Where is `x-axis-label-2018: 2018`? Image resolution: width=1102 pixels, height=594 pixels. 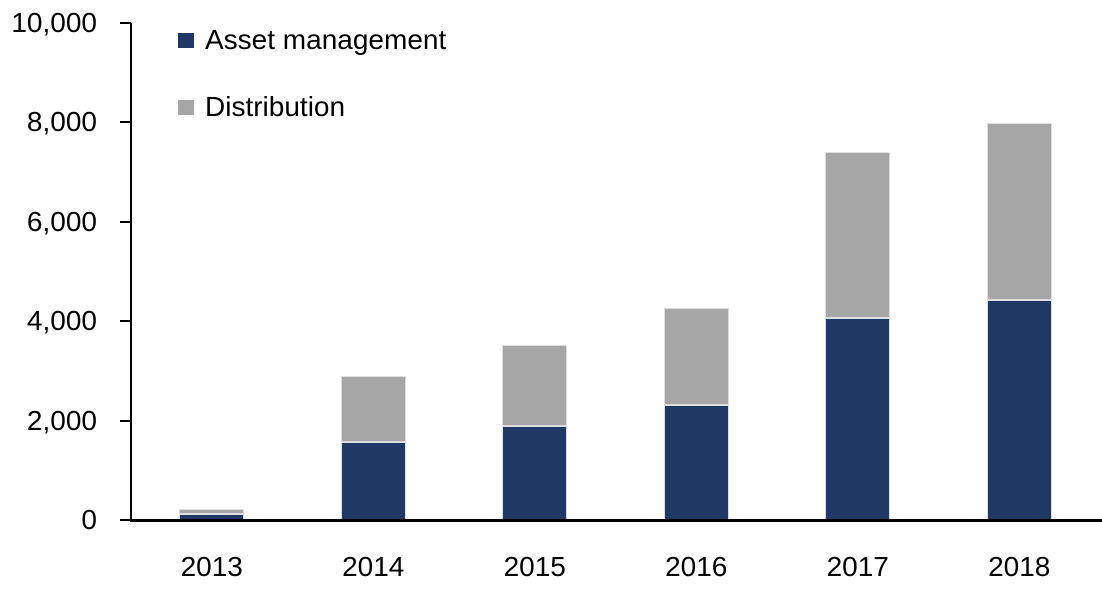
x-axis-label-2018: 2018 is located at coordinates (1019, 566).